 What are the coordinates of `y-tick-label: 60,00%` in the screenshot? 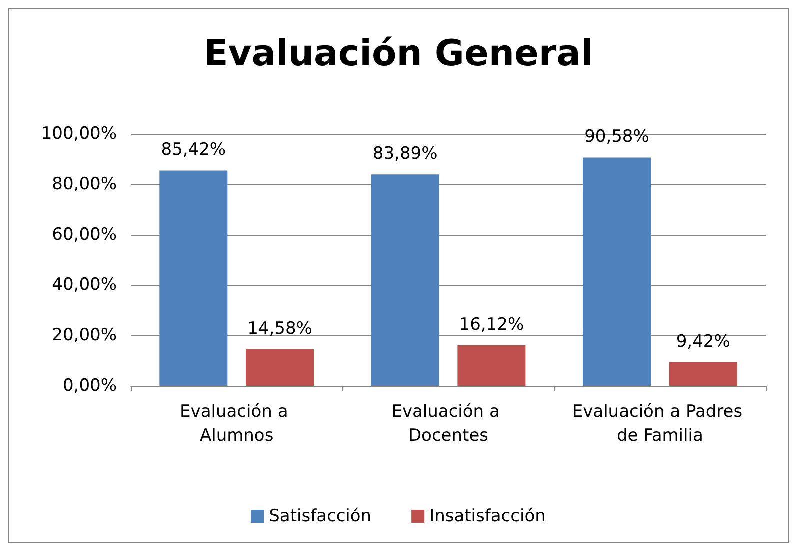 It's located at (84, 234).